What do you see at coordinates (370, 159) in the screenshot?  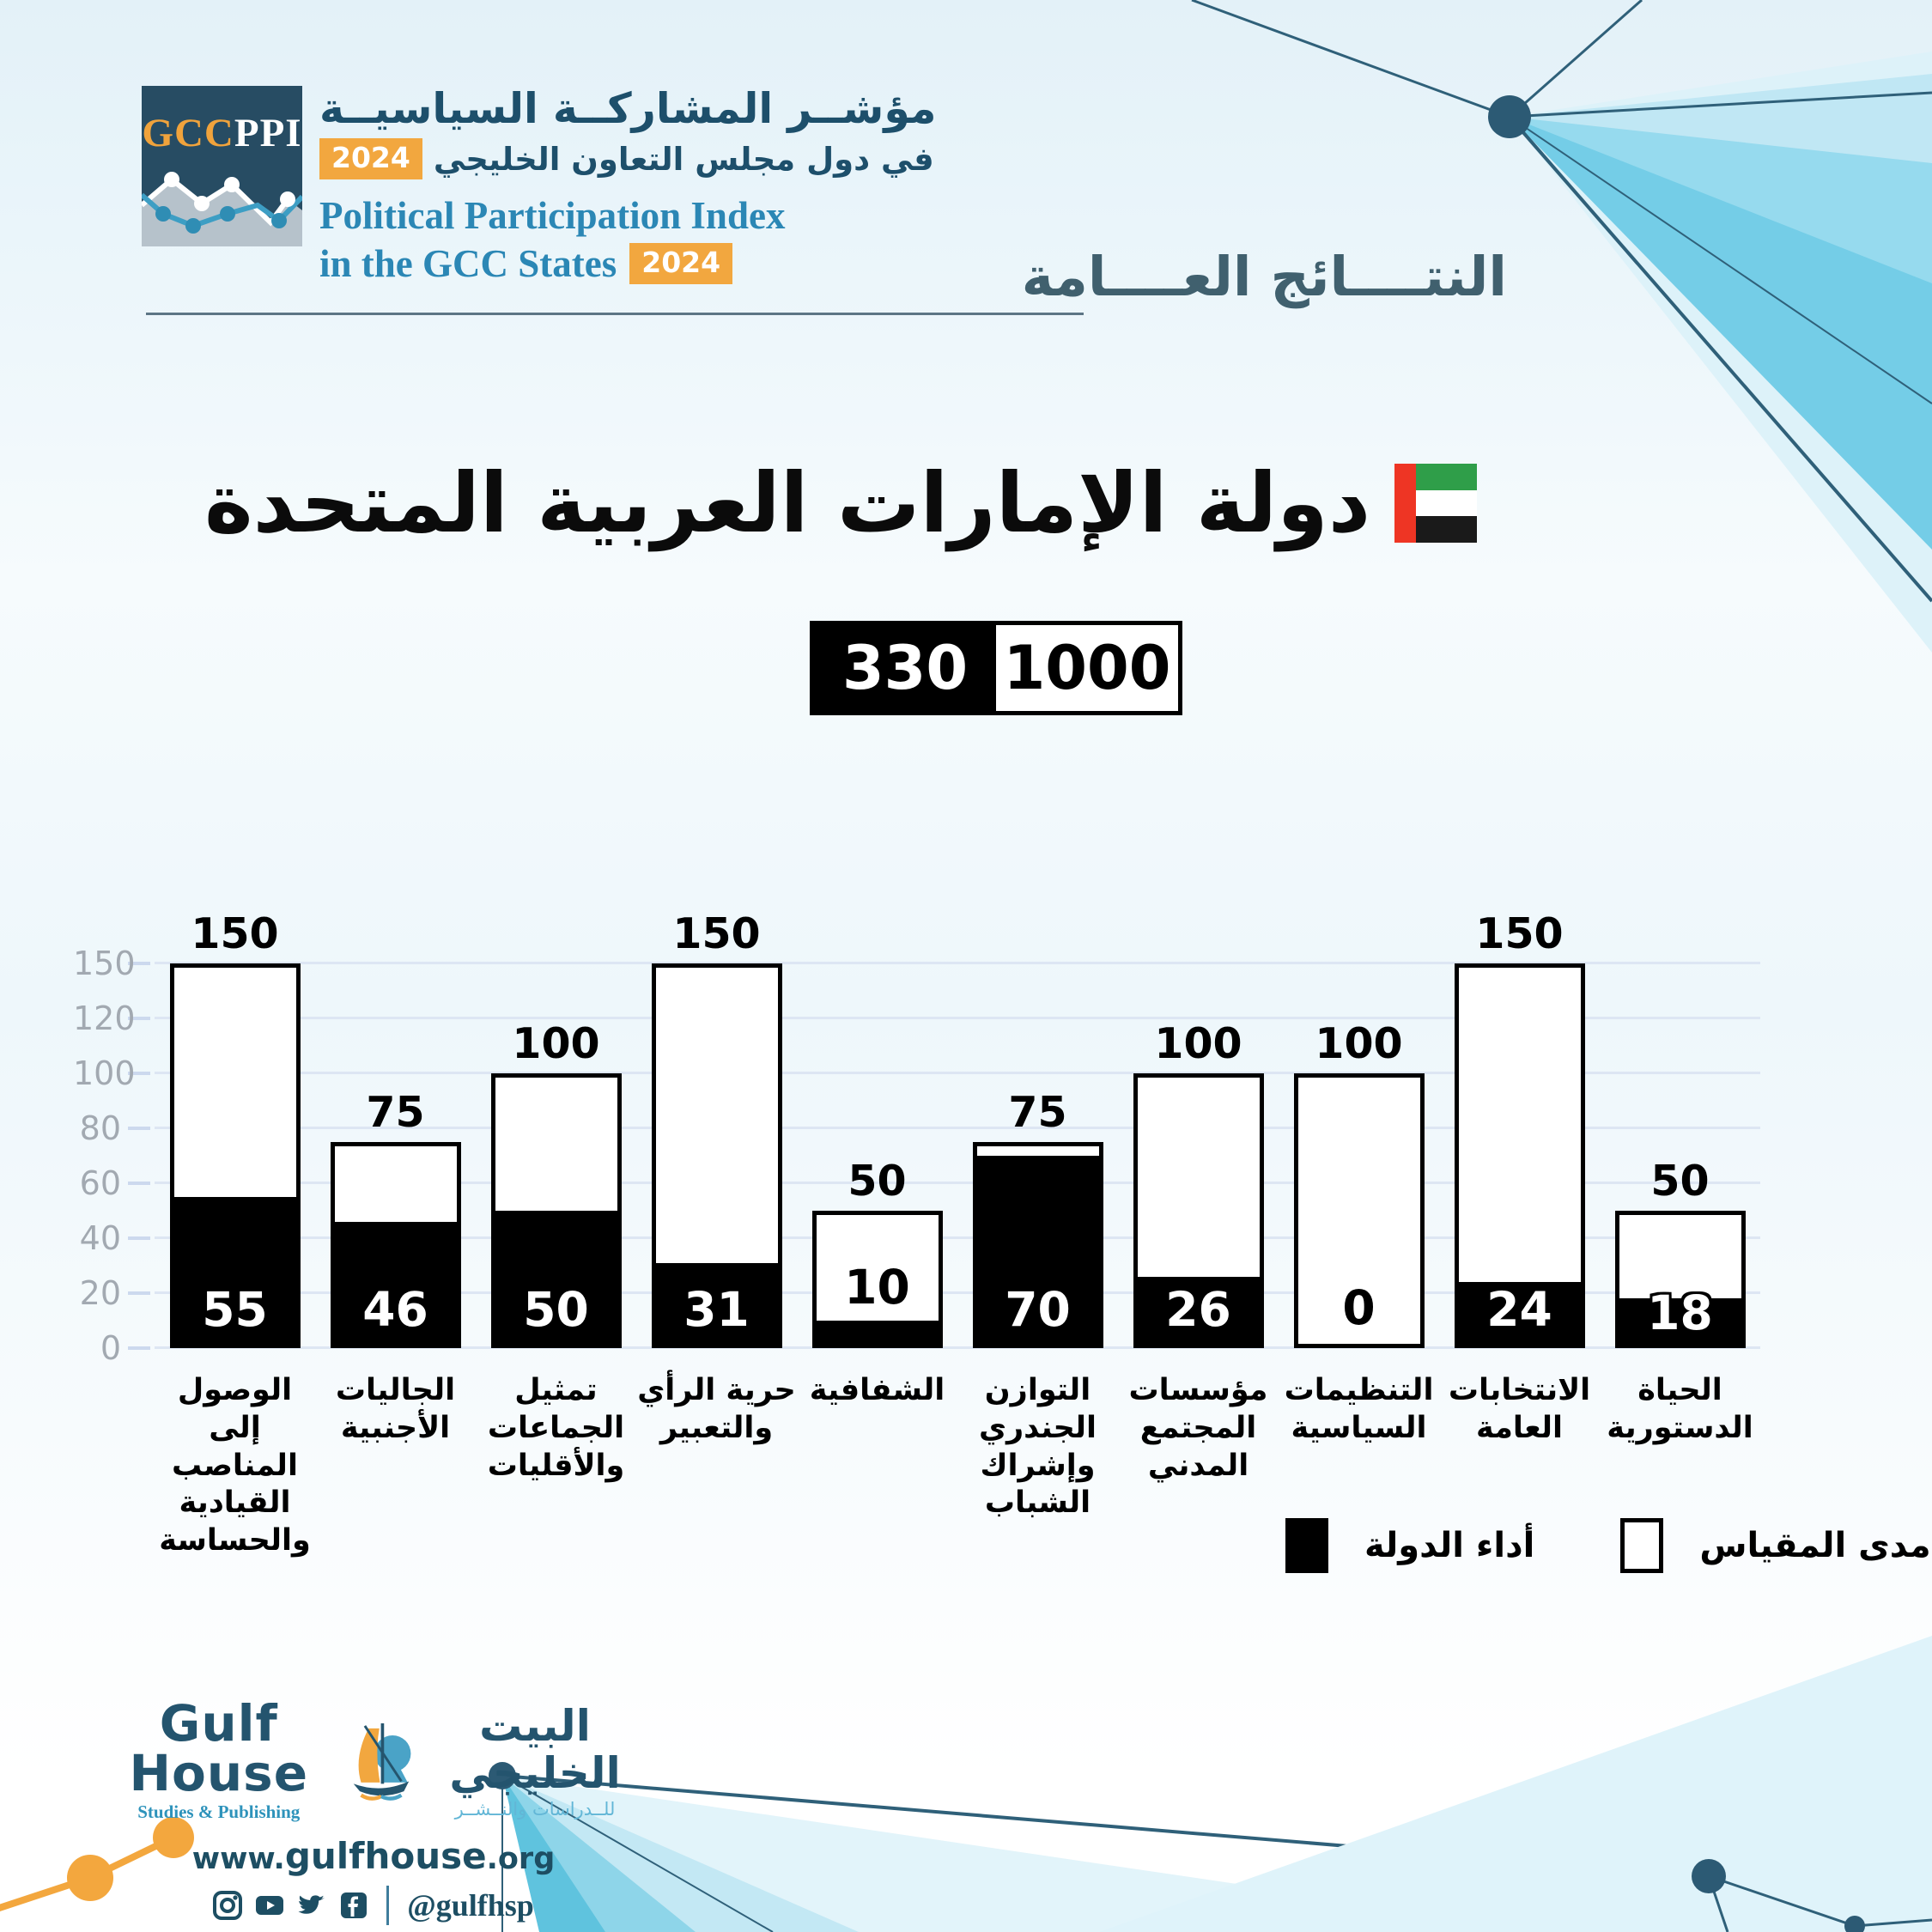 I see `year-badge-arabic: 2024` at bounding box center [370, 159].